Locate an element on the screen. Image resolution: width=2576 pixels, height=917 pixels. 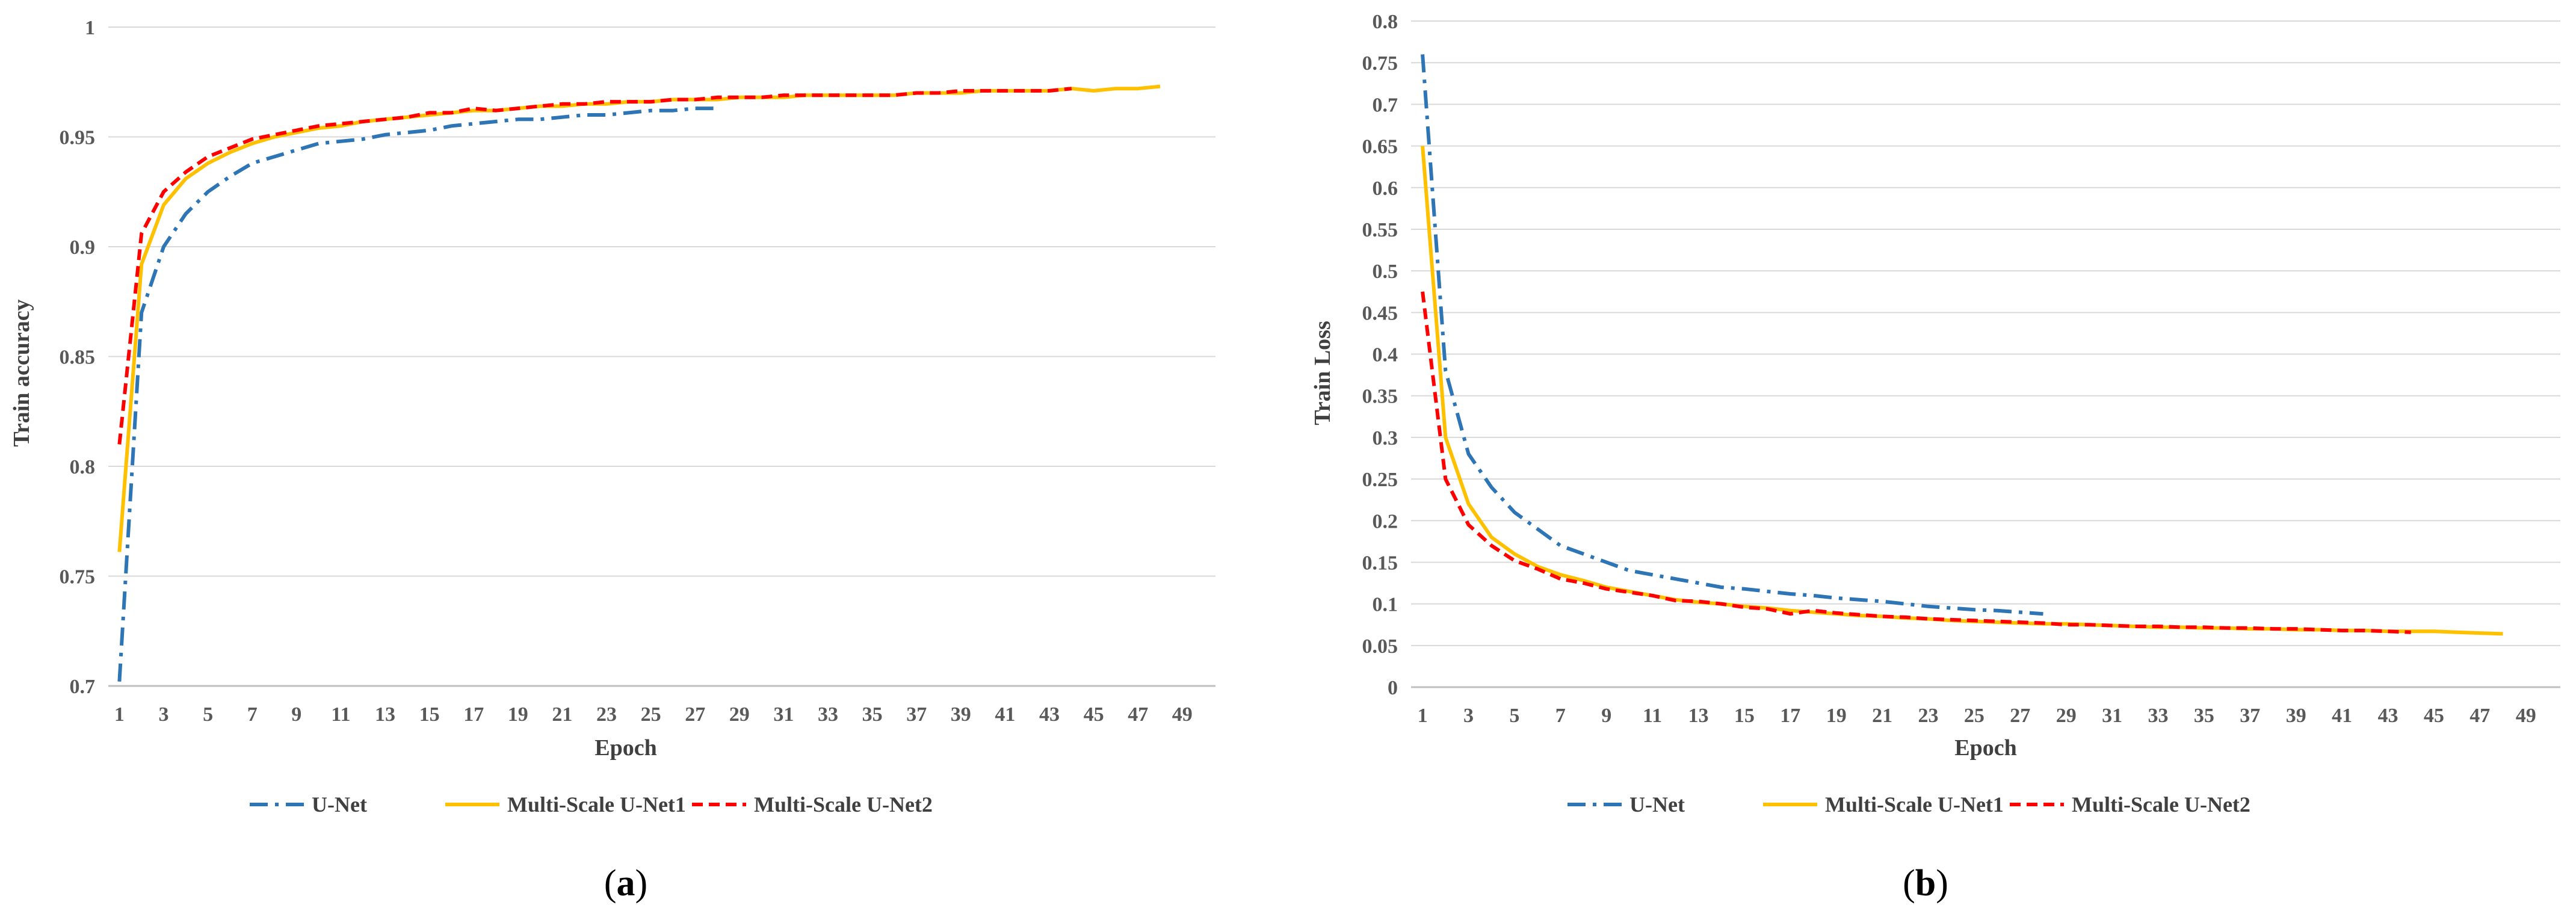
y-axis-title-a: Train accuracy is located at coordinates (21, 372).